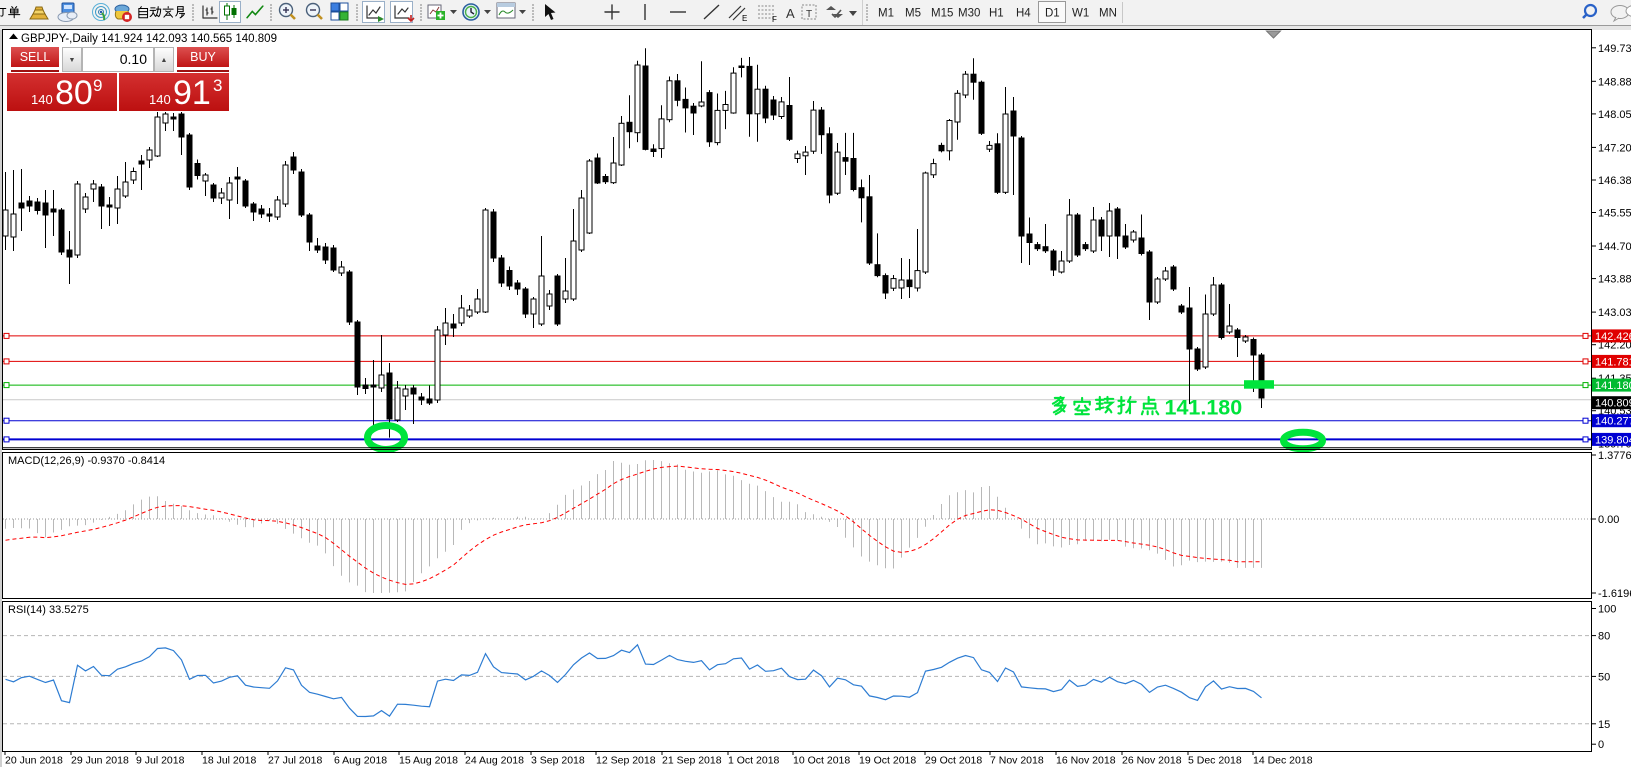 This screenshot has width=1631, height=767. Describe the element at coordinates (48, 610) in the screenshot. I see `svg-text: RSI(14) 33.5275` at that location.